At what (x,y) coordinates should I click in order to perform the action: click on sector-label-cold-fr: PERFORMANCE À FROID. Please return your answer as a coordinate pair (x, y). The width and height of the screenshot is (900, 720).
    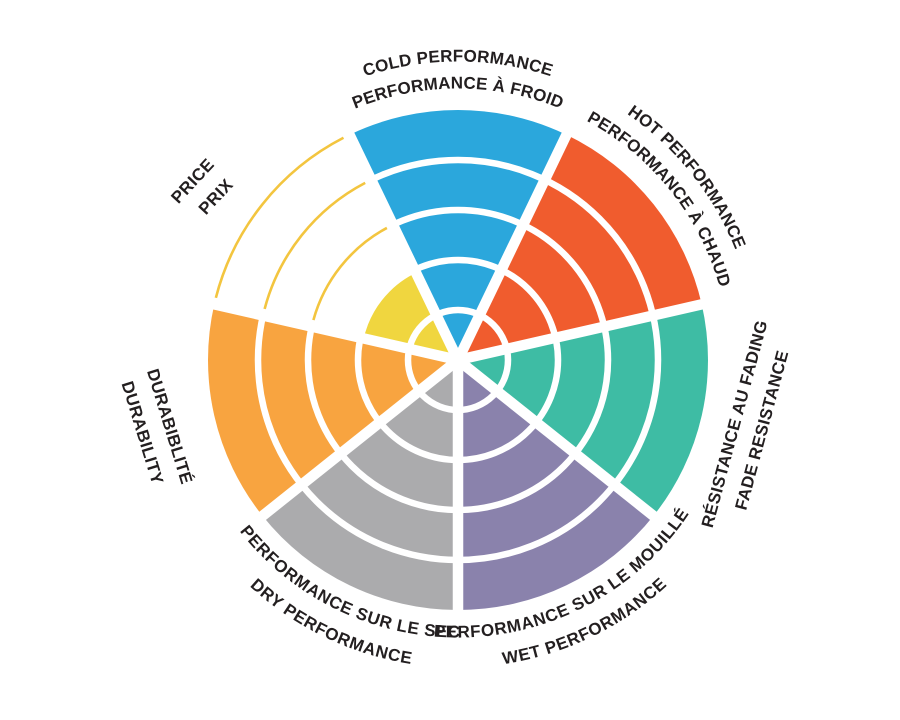
    Looking at the image, I should click on (457, 92).